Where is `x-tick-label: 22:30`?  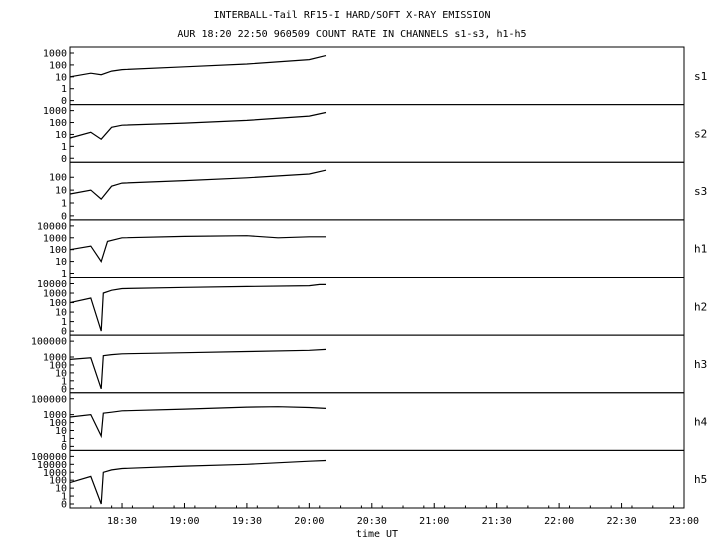 x-tick-label: 22:30 is located at coordinates (622, 521).